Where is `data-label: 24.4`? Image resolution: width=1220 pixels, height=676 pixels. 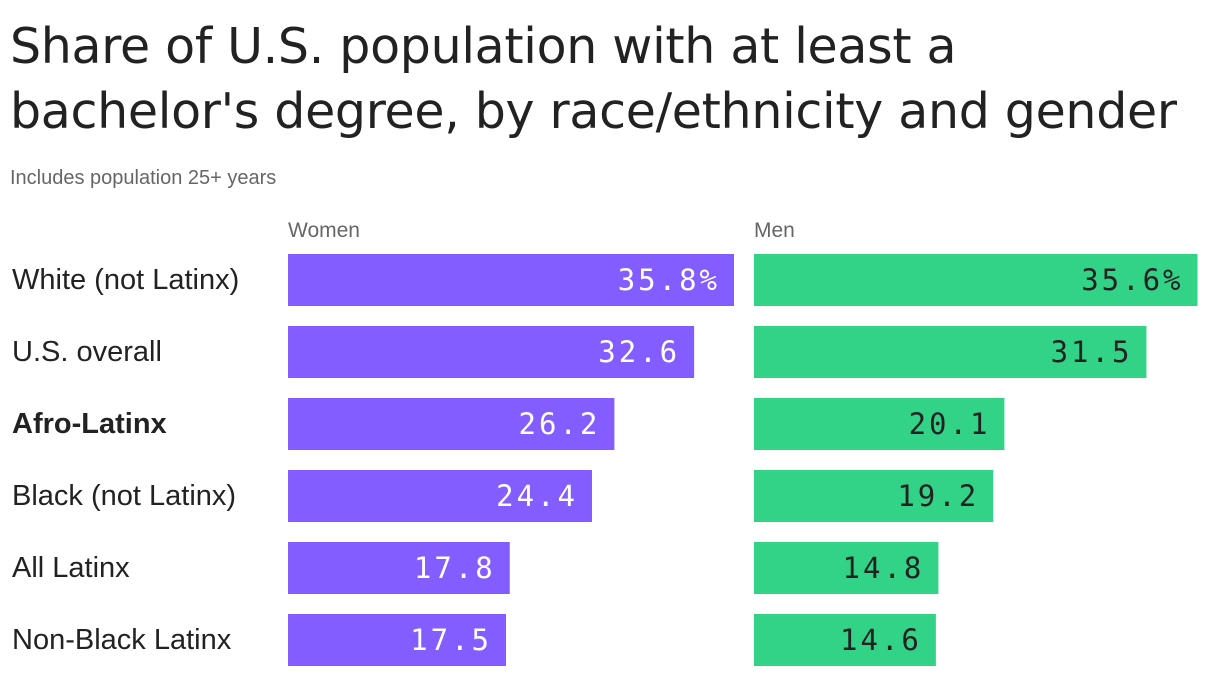 data-label: 24.4 is located at coordinates (537, 496).